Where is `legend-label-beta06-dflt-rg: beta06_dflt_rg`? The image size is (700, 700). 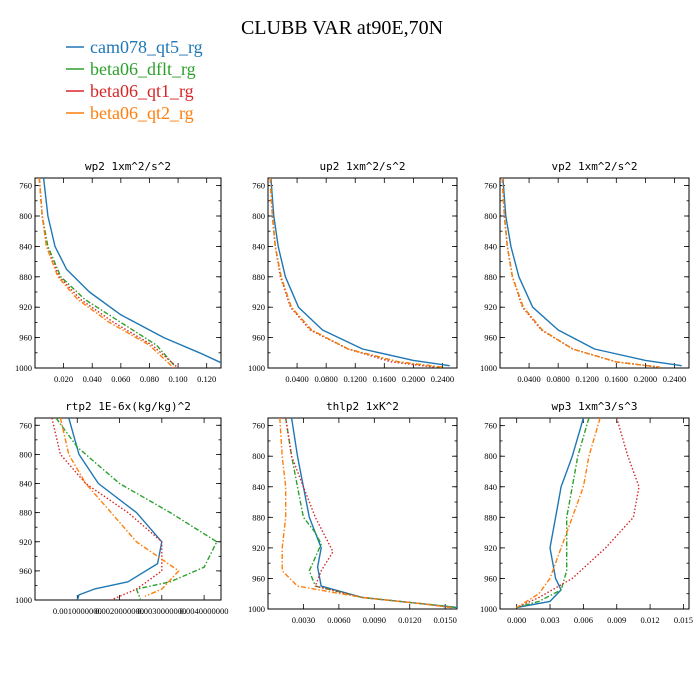 legend-label-beta06-dflt-rg: beta06_dflt_rg is located at coordinates (143, 69).